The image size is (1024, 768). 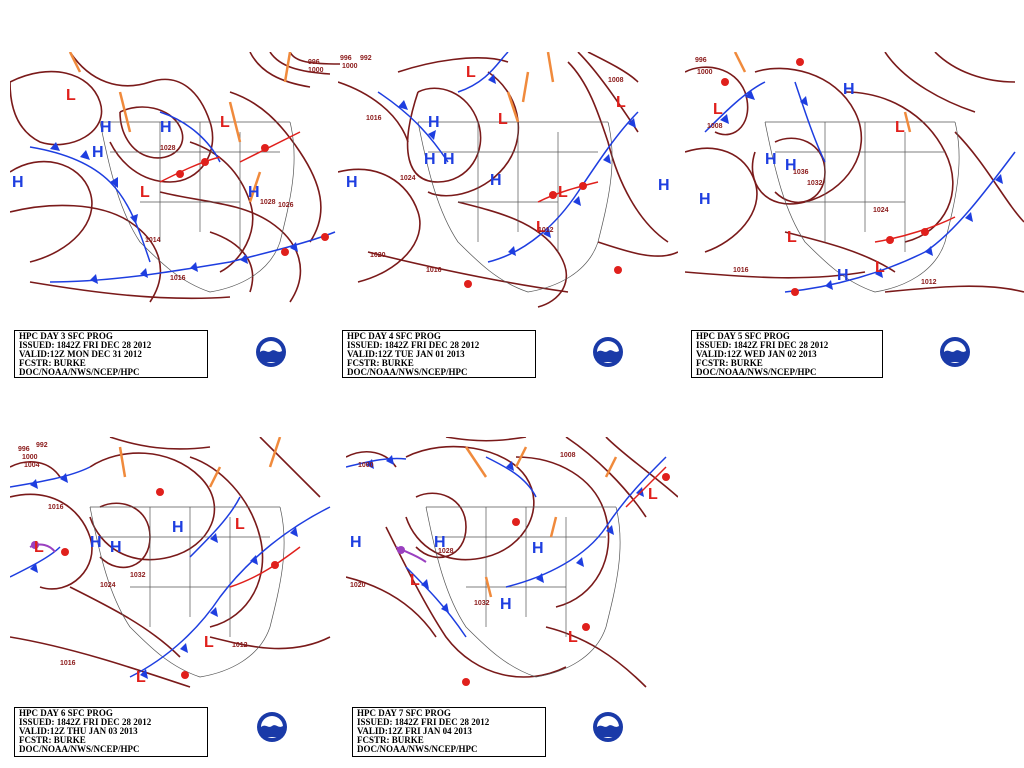 I want to click on isobar-label: 1004, so click(x=32, y=465).